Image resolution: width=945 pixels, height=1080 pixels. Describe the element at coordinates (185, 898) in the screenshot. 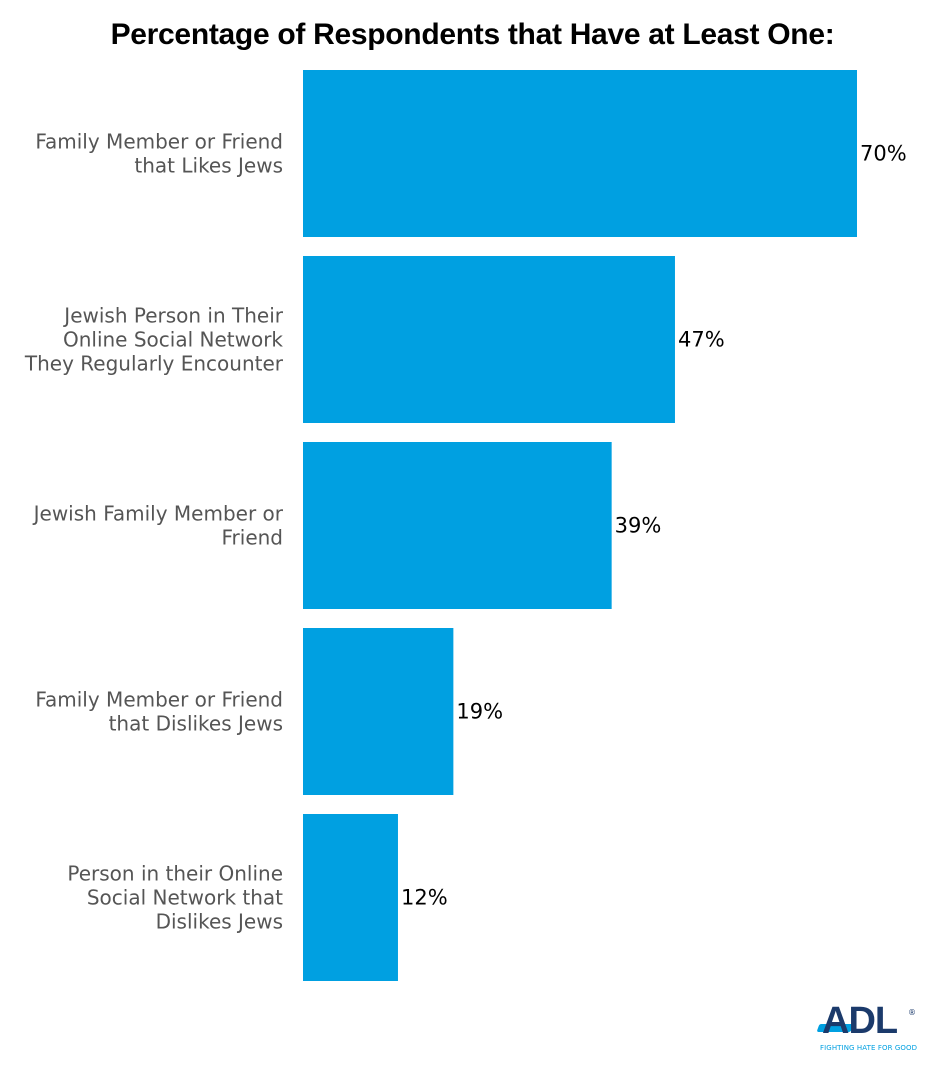

I see `category-label-line: Social Network that` at that location.